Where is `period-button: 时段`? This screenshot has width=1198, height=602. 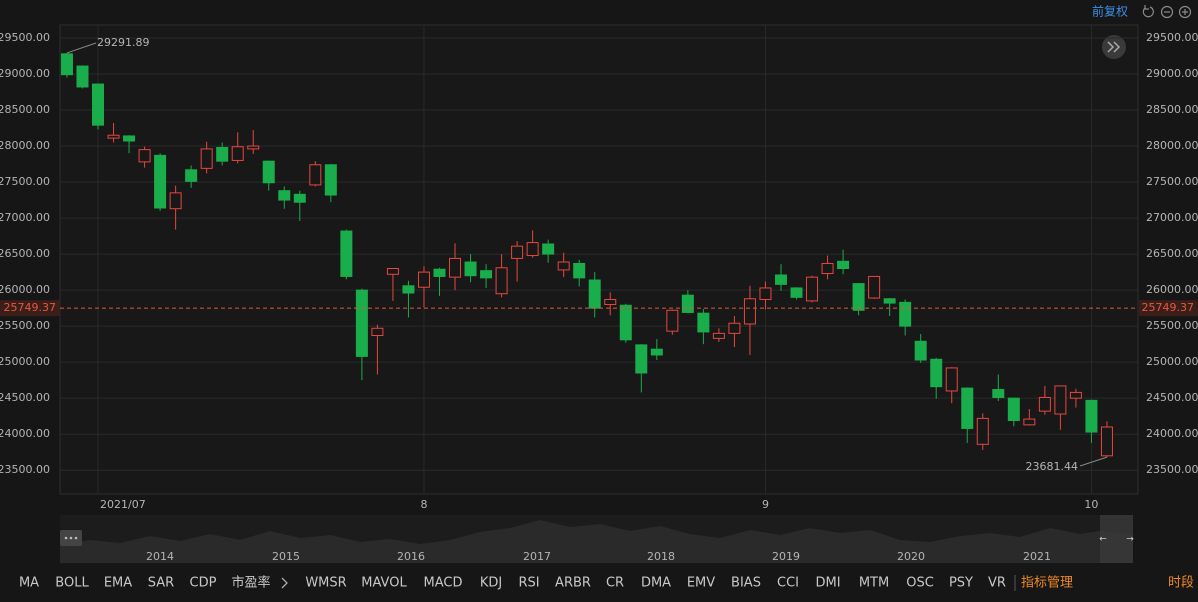 period-button: 时段 is located at coordinates (1181, 583).